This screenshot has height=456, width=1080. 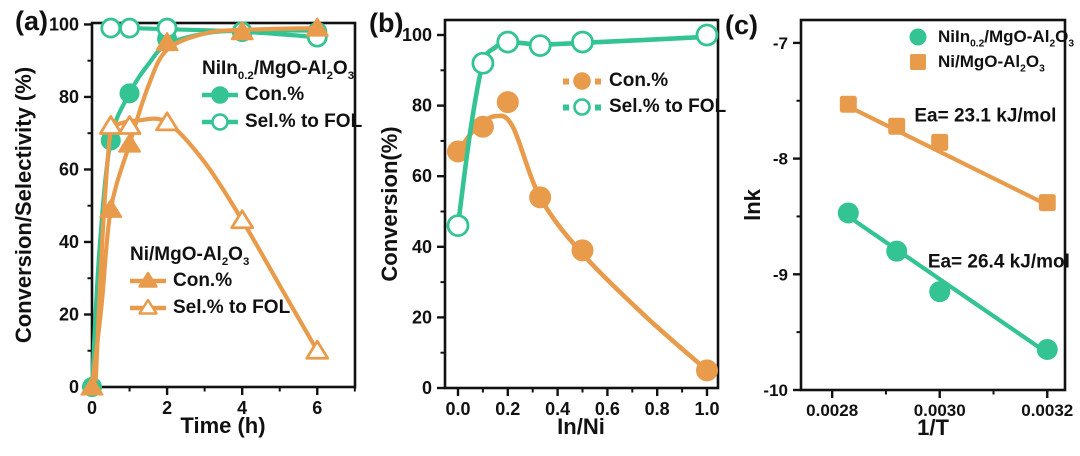 I want to click on y-axis-label-b: Conversion(%), so click(x=389, y=203).